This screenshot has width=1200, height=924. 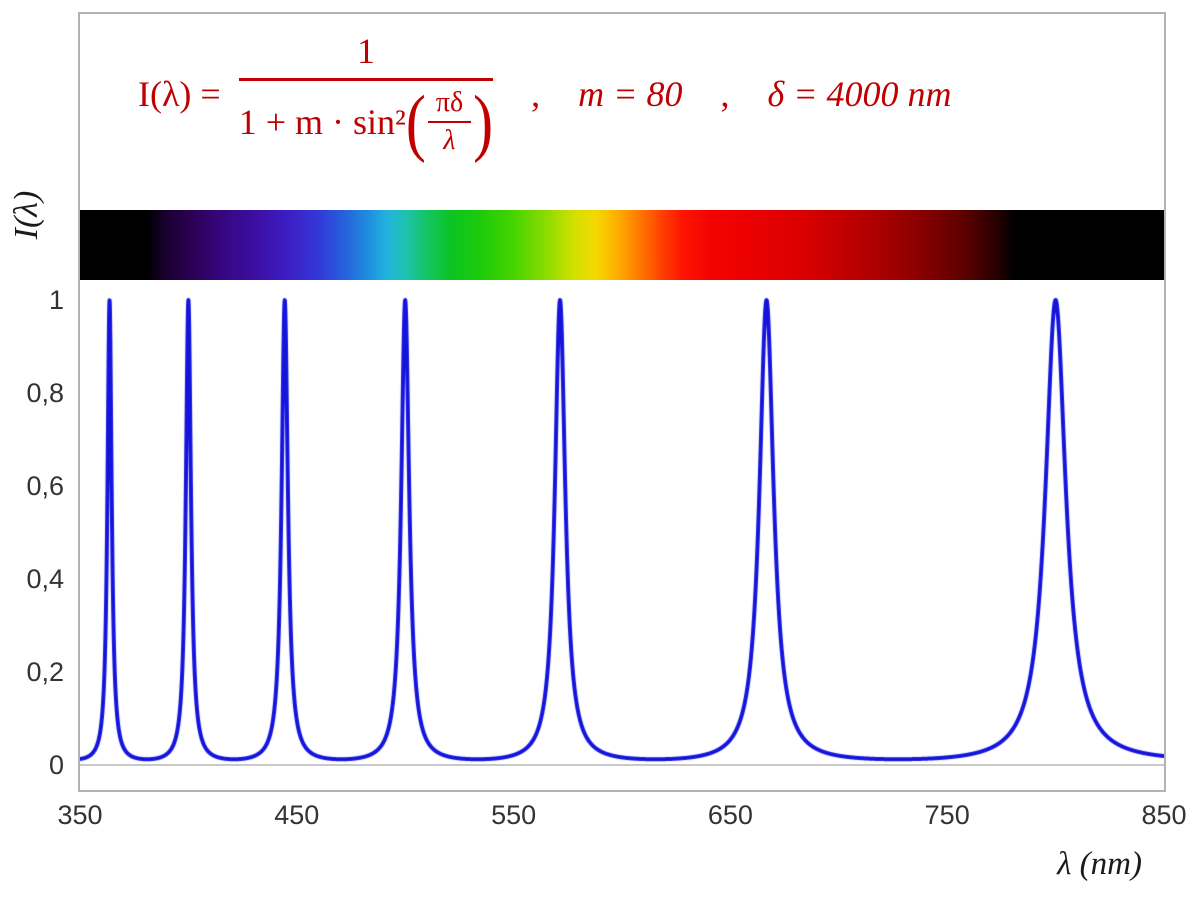 What do you see at coordinates (730, 815) in the screenshot?
I see `x-tick-label: 650` at bounding box center [730, 815].